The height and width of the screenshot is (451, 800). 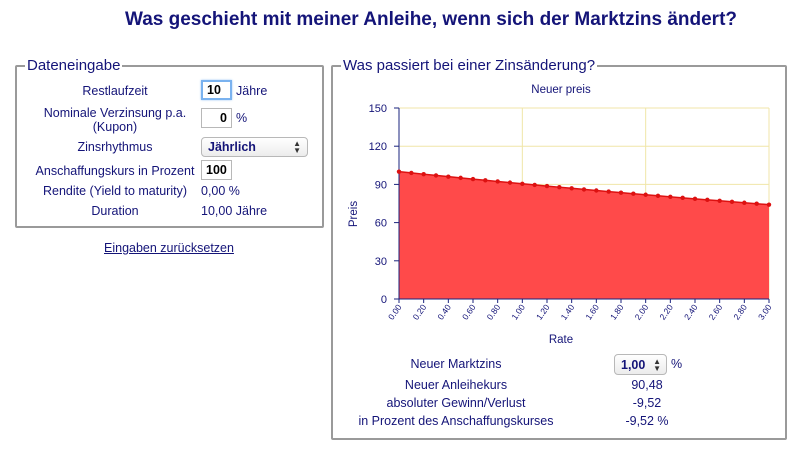 What do you see at coordinates (216, 170) in the screenshot?
I see `kurs-input` at bounding box center [216, 170].